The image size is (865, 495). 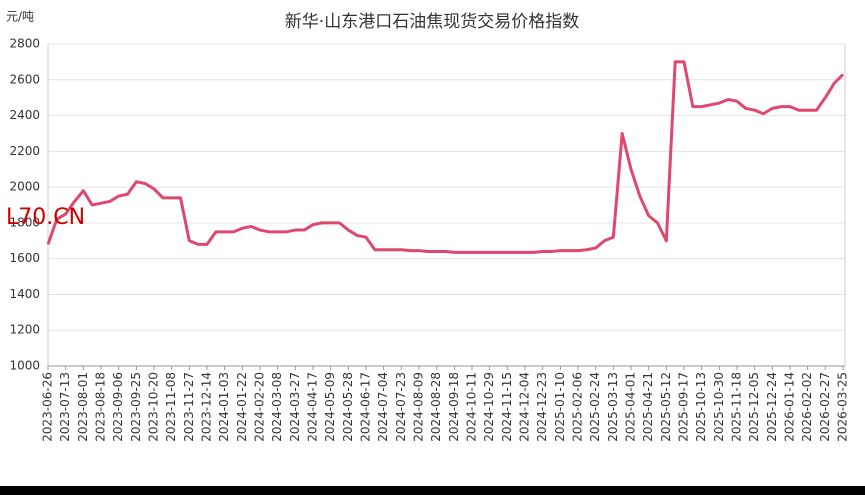 What do you see at coordinates (24, 258) in the screenshot?
I see `y-tick-label: 1600` at bounding box center [24, 258].